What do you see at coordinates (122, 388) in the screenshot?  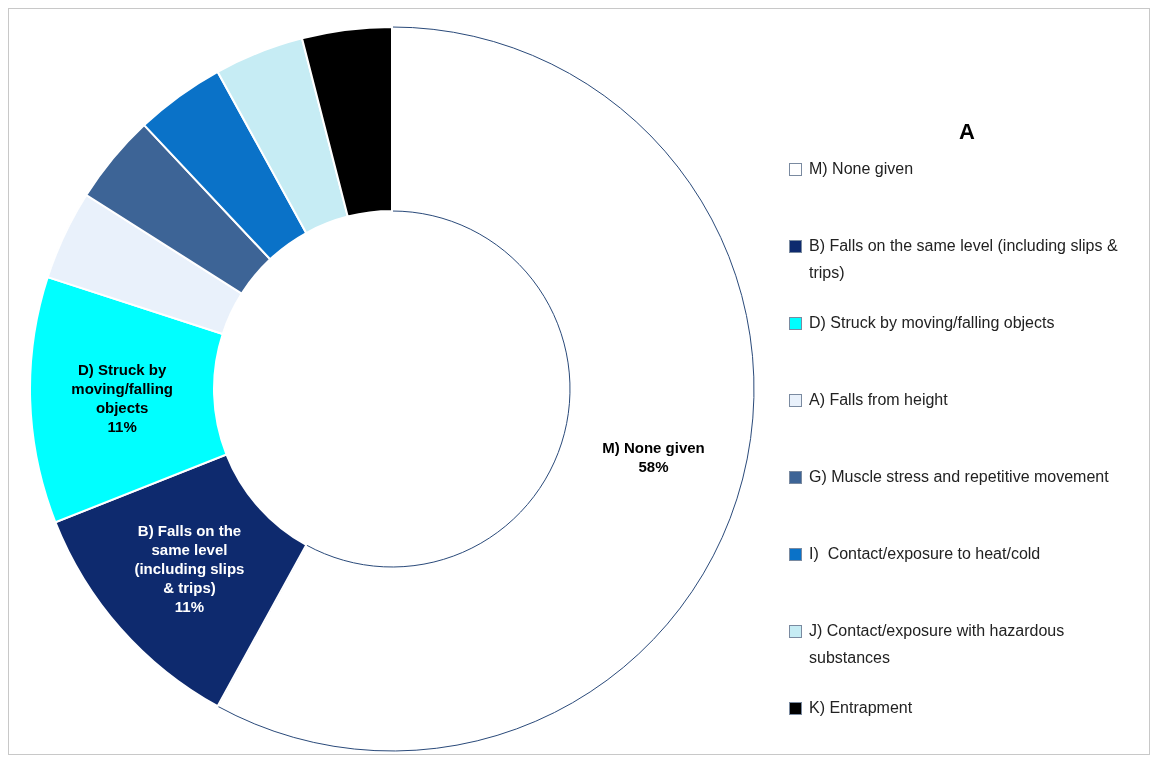 I see `slice-label: D) Struck by moving/falling objects` at bounding box center [122, 388].